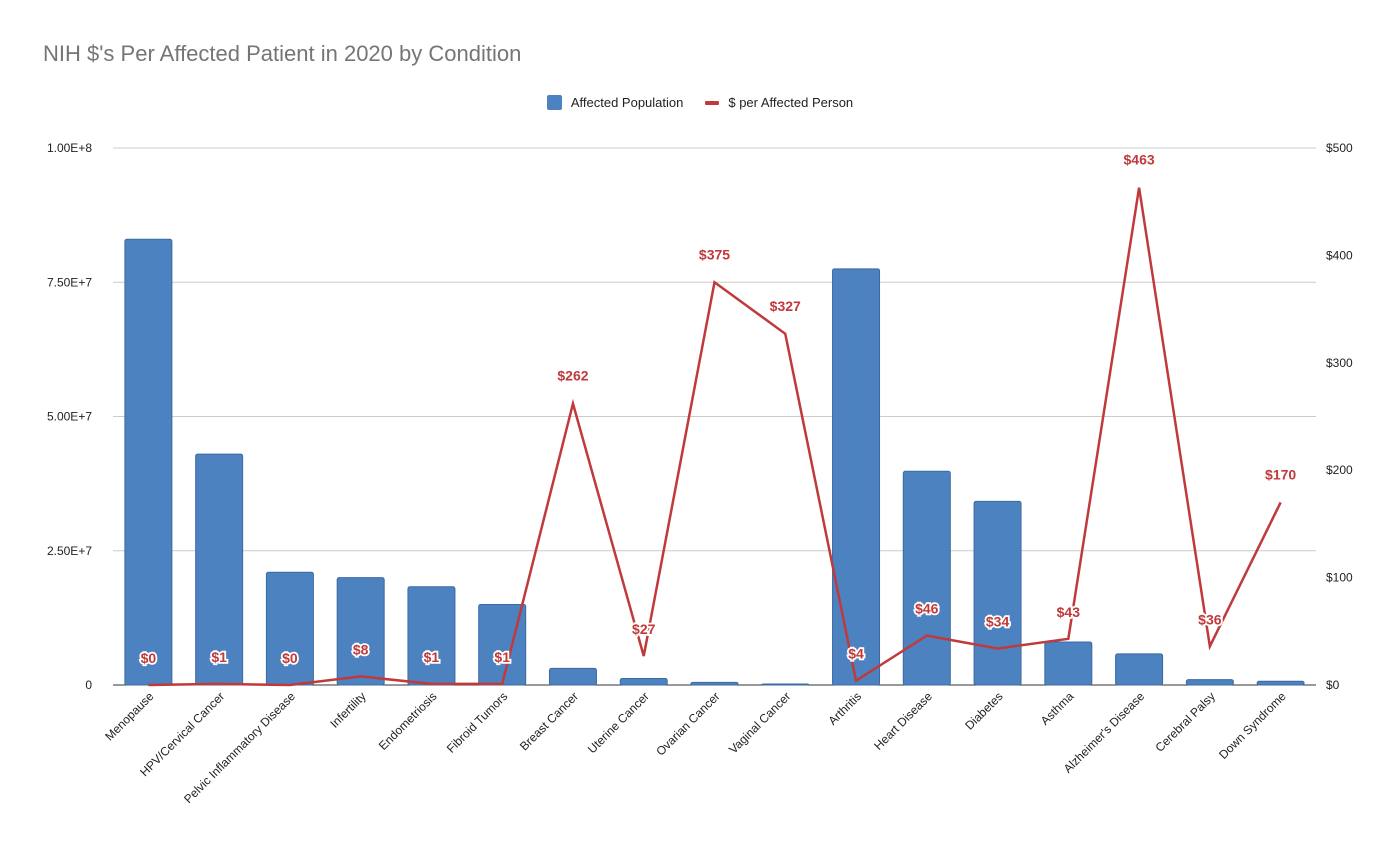 The width and height of the screenshot is (1400, 866). Describe the element at coordinates (856, 654) in the screenshot. I see `data-label: $4` at that location.